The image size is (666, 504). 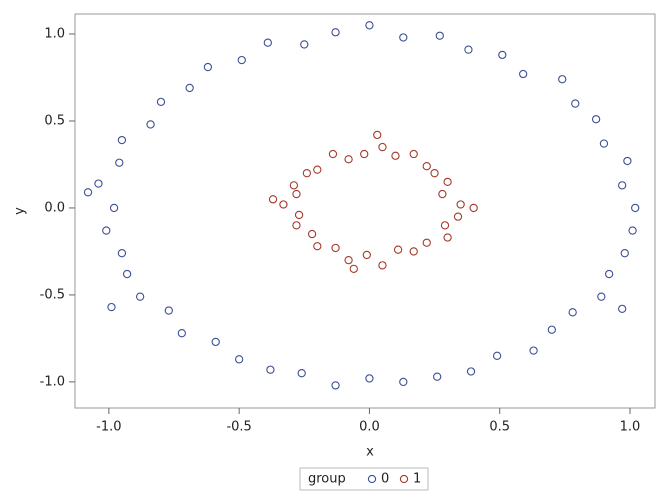 What do you see at coordinates (630, 427) in the screenshot?
I see `x-tick-label: 1.0` at bounding box center [630, 427].